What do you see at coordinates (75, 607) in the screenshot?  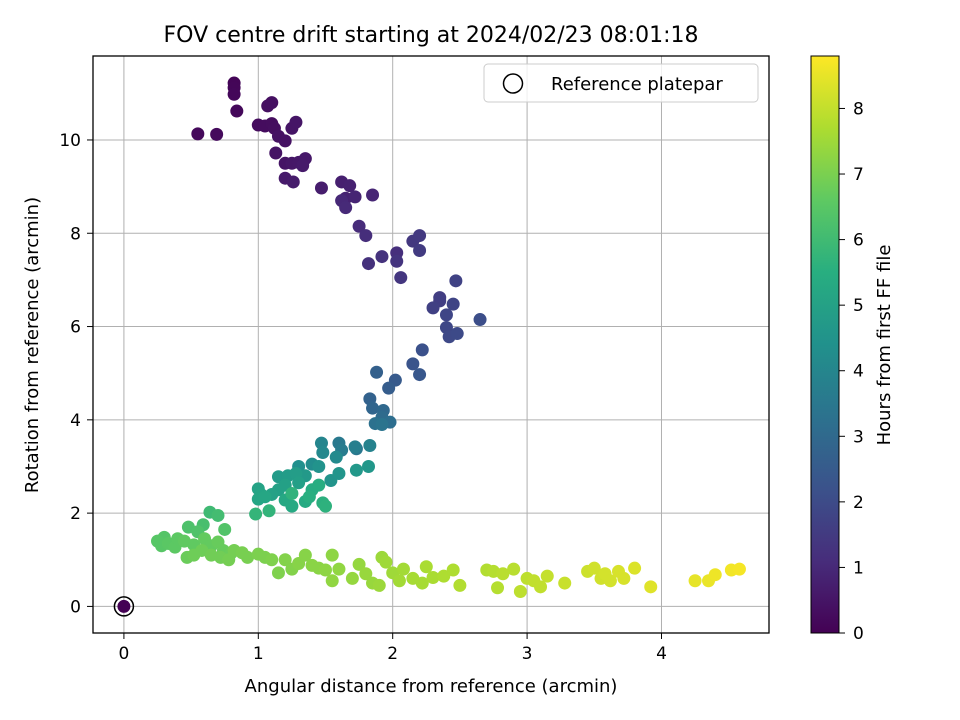 I see `y-tick-label: 0` at bounding box center [75, 607].